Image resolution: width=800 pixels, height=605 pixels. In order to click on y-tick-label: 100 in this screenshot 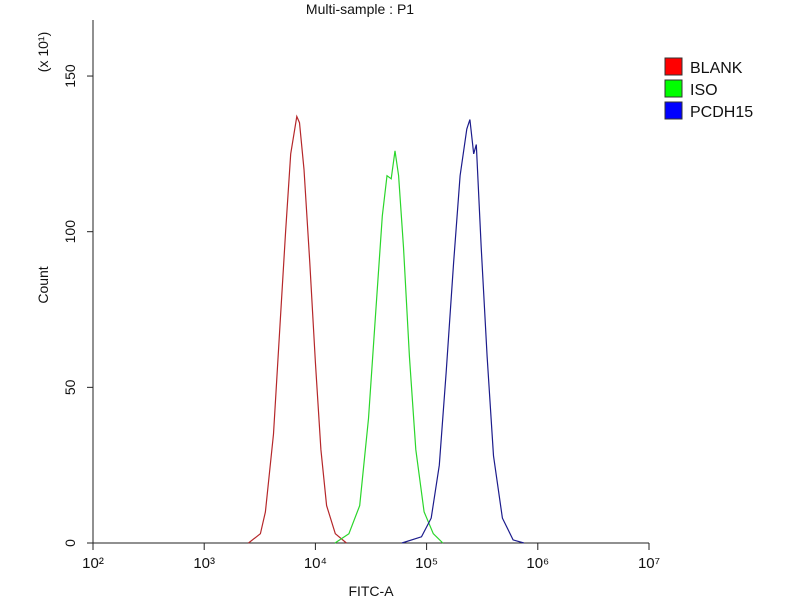, I will do `click(70, 232)`.